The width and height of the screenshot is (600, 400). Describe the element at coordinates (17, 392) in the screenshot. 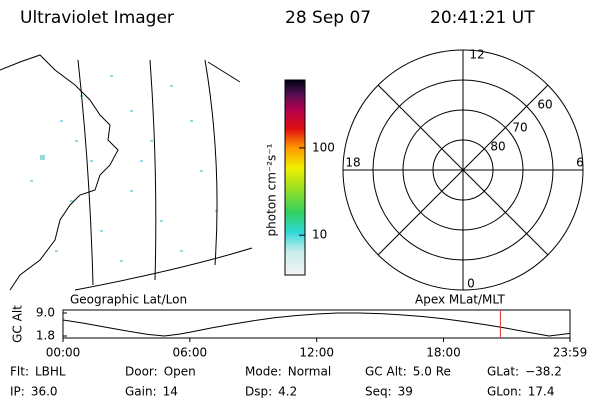

I see `status-label: IP:` at that location.